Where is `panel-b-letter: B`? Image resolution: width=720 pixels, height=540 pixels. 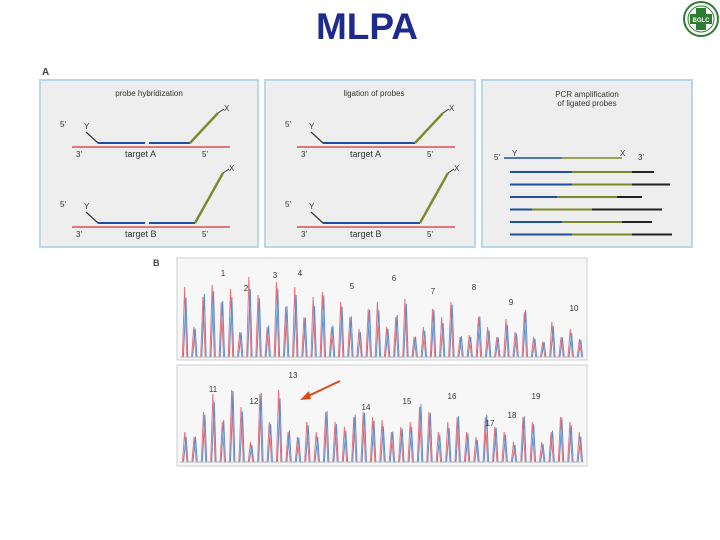
panel-b-letter: B is located at coordinates (156, 263).